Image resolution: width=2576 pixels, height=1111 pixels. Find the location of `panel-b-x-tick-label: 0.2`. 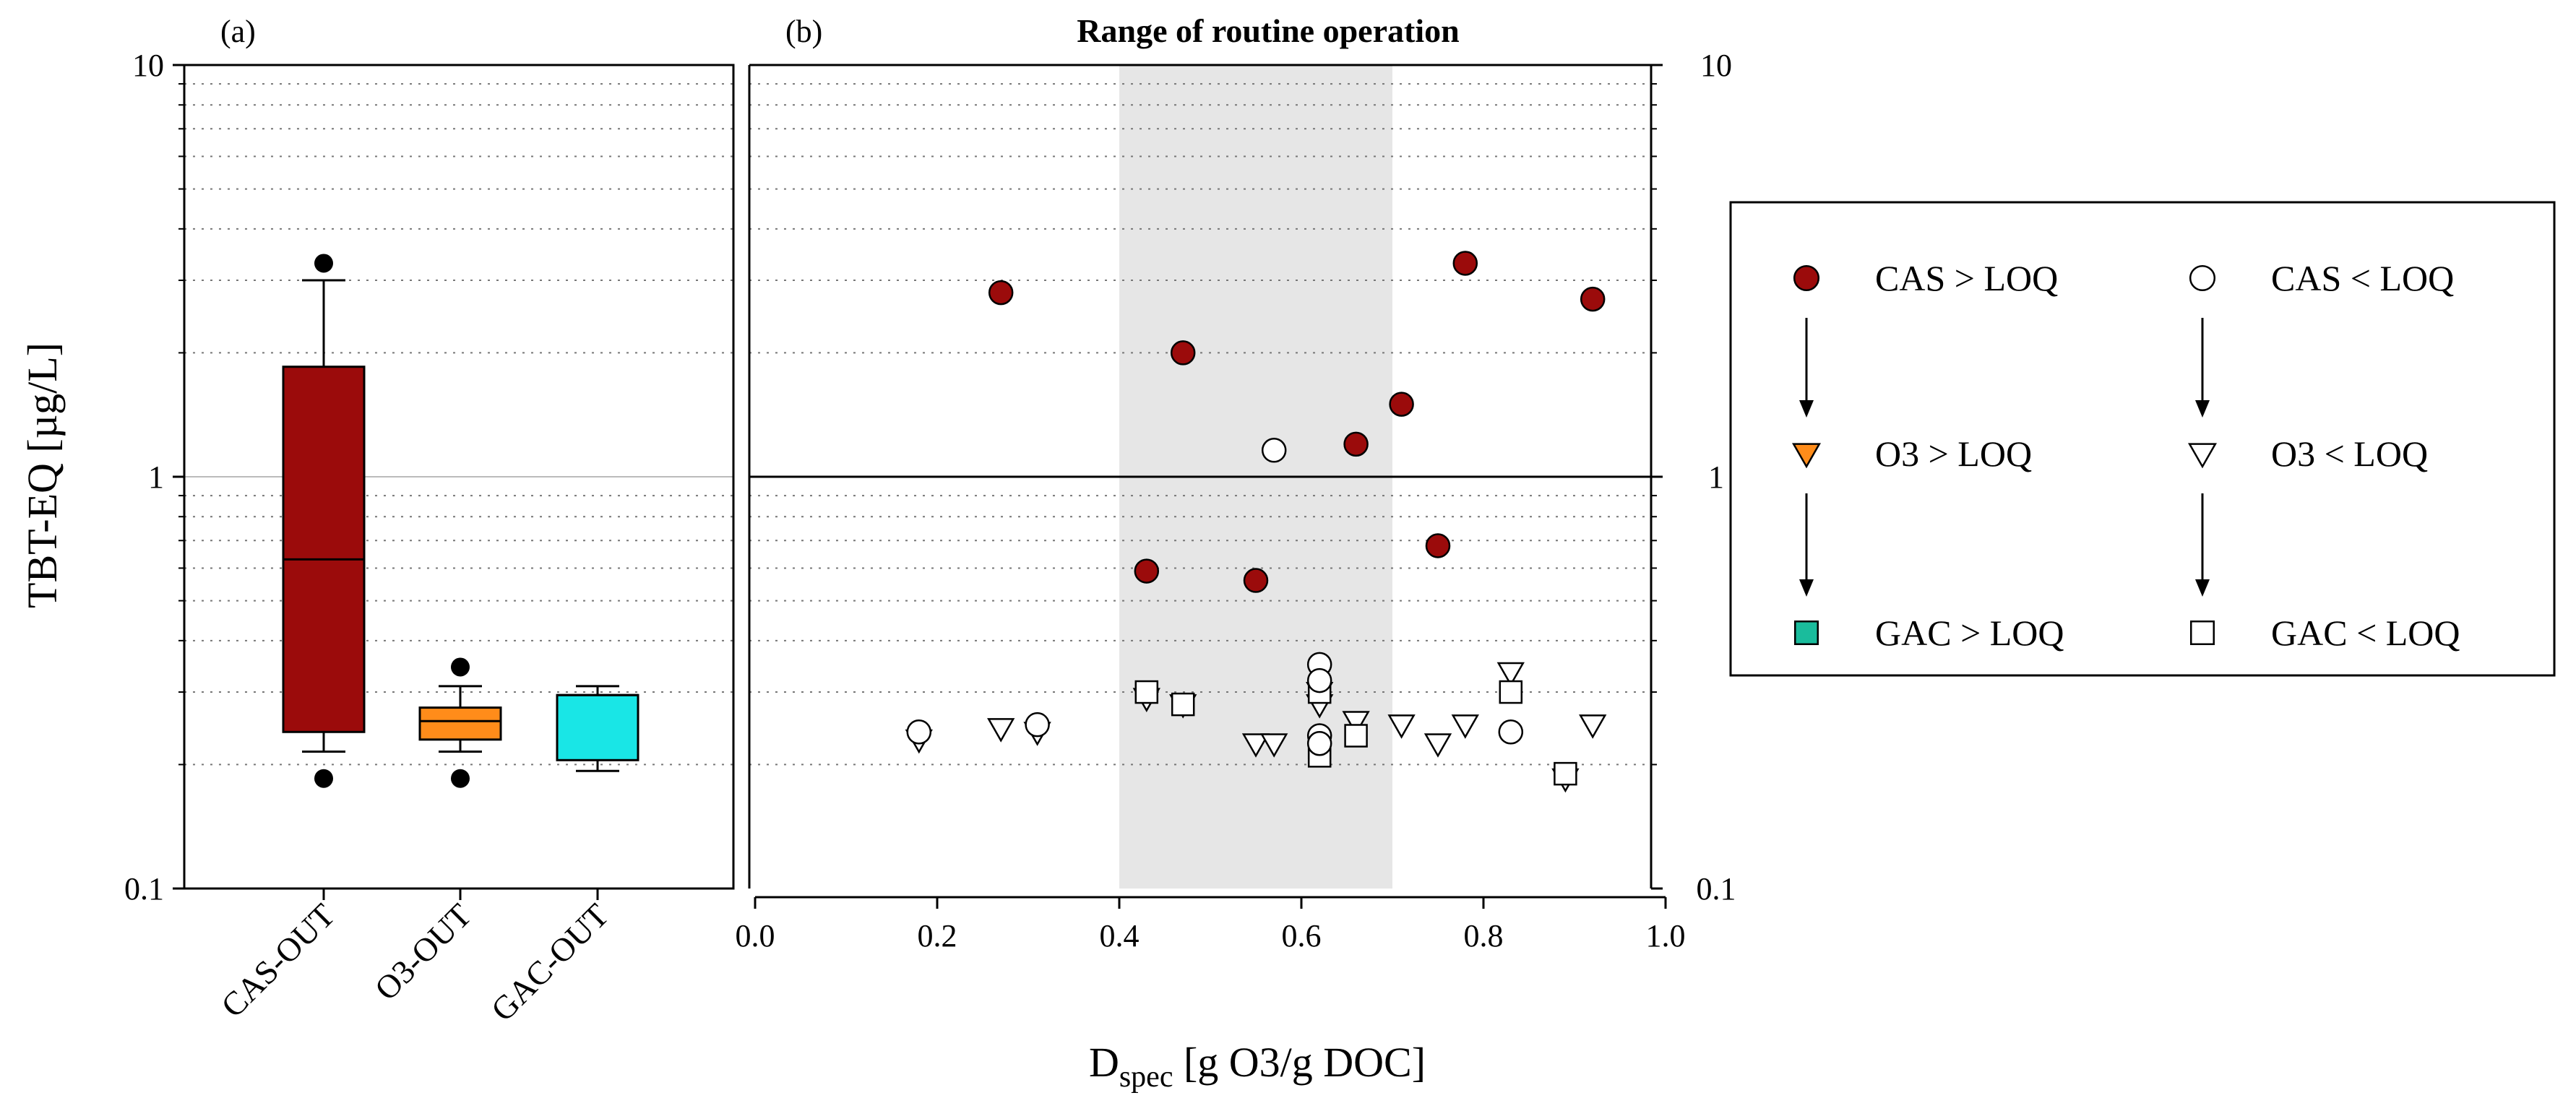

panel-b-x-tick-label: 0.2 is located at coordinates (937, 936).